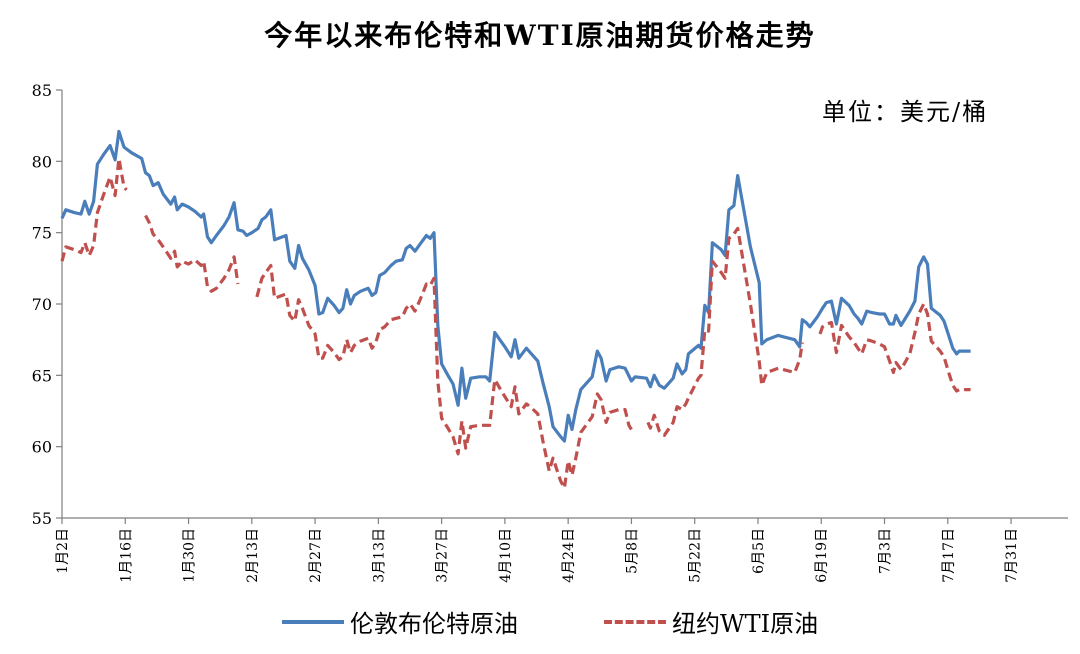 Image resolution: width=1080 pixels, height=654 pixels. Describe the element at coordinates (253, 555) in the screenshot. I see `x-tick-label: 2月13日` at that location.